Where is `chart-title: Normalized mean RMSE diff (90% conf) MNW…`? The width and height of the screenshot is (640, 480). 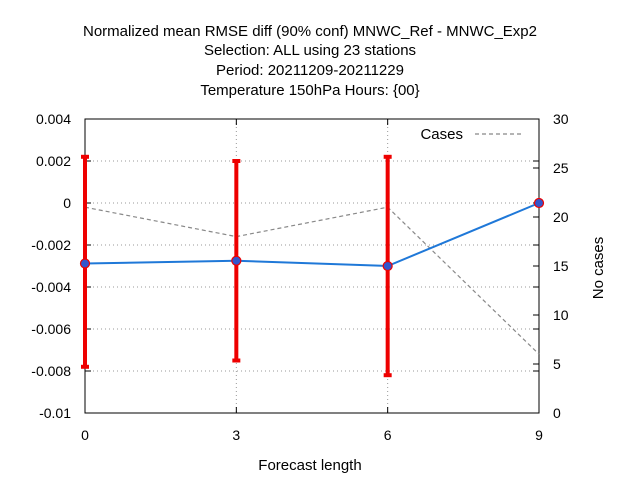 chart-title: Normalized mean RMSE diff (90% conf) MNW… is located at coordinates (310, 61).